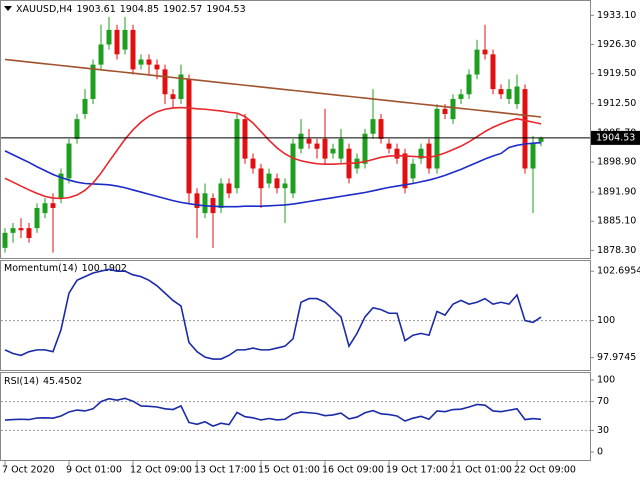  What do you see at coordinates (616, 44) in the screenshot?
I see `y-tick-label: 1926.30` at bounding box center [616, 44].